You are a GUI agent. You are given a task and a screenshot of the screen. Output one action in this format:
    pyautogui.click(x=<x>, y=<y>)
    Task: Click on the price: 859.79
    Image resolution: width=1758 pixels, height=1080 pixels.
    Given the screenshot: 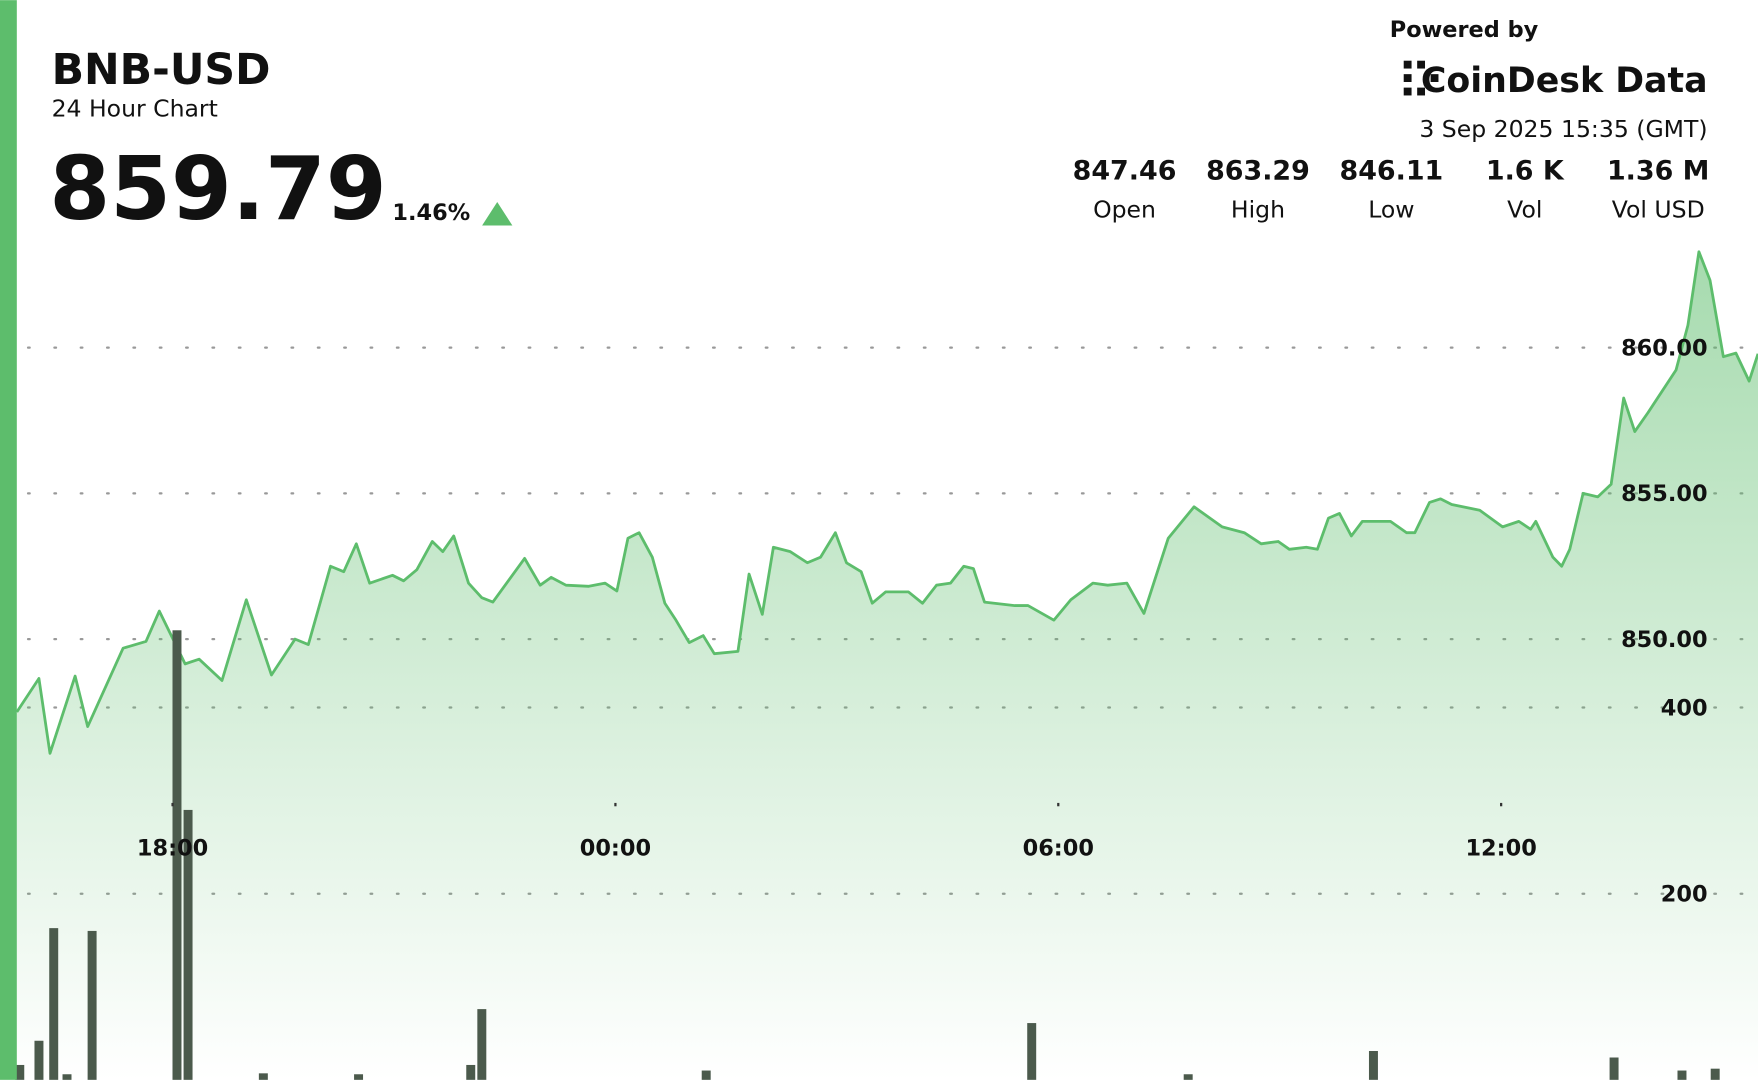 What is the action you would take?
    pyautogui.click(x=217, y=189)
    